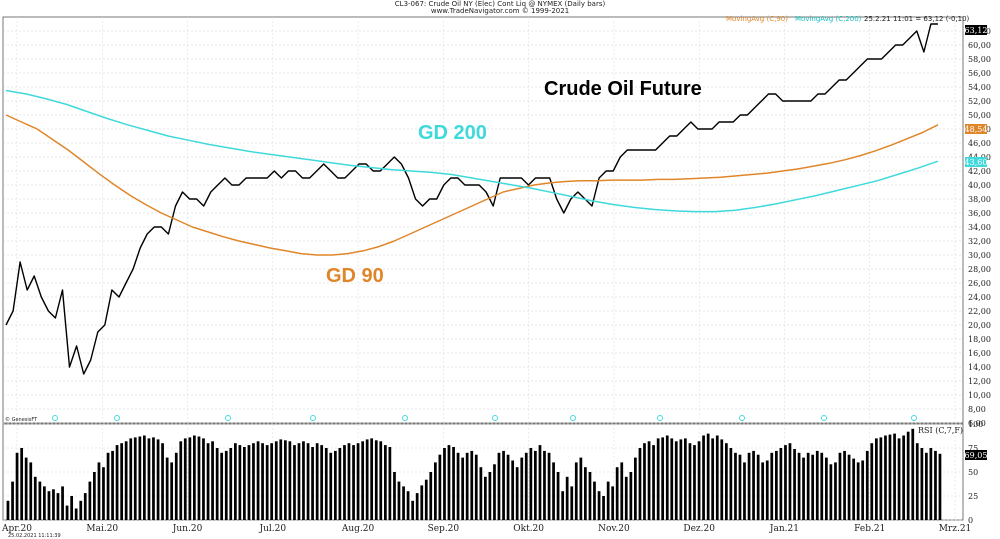 The image size is (1000, 539). What do you see at coordinates (699, 529) in the screenshot?
I see `x-tick-label: Dez.20` at bounding box center [699, 529].